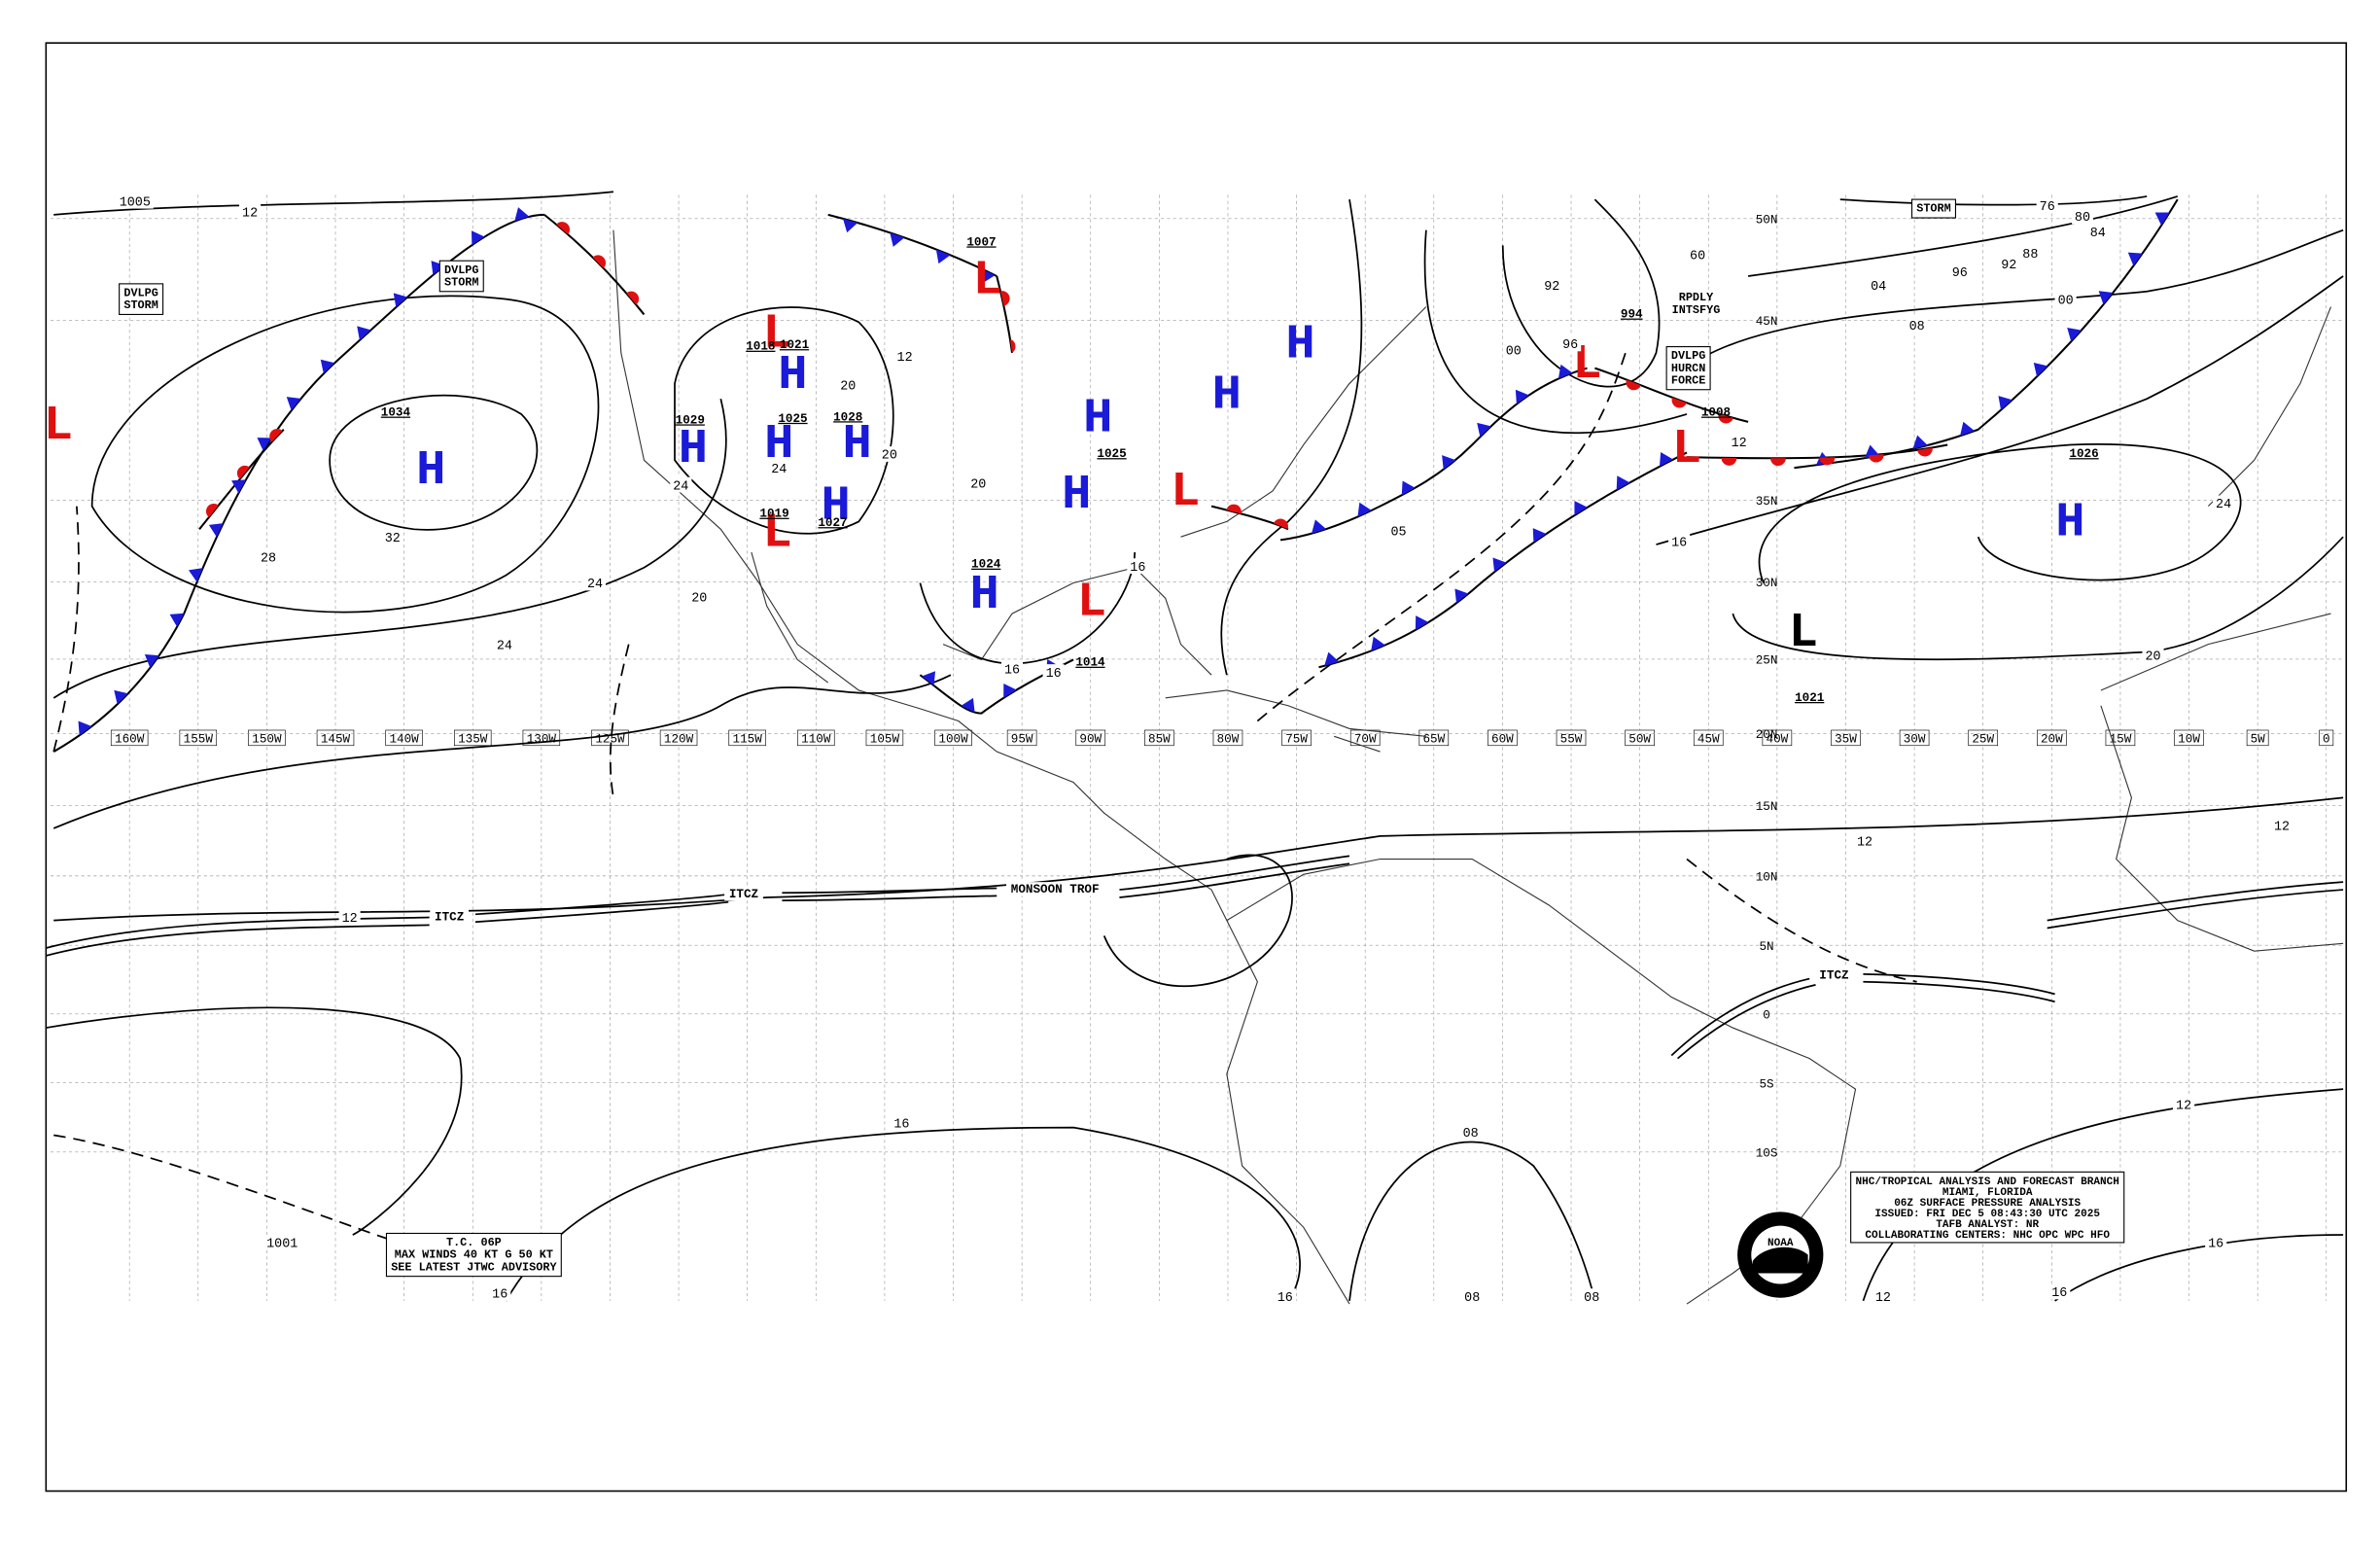  What do you see at coordinates (1766, 1016) in the screenshot?
I see `lat-label: 0` at bounding box center [1766, 1016].